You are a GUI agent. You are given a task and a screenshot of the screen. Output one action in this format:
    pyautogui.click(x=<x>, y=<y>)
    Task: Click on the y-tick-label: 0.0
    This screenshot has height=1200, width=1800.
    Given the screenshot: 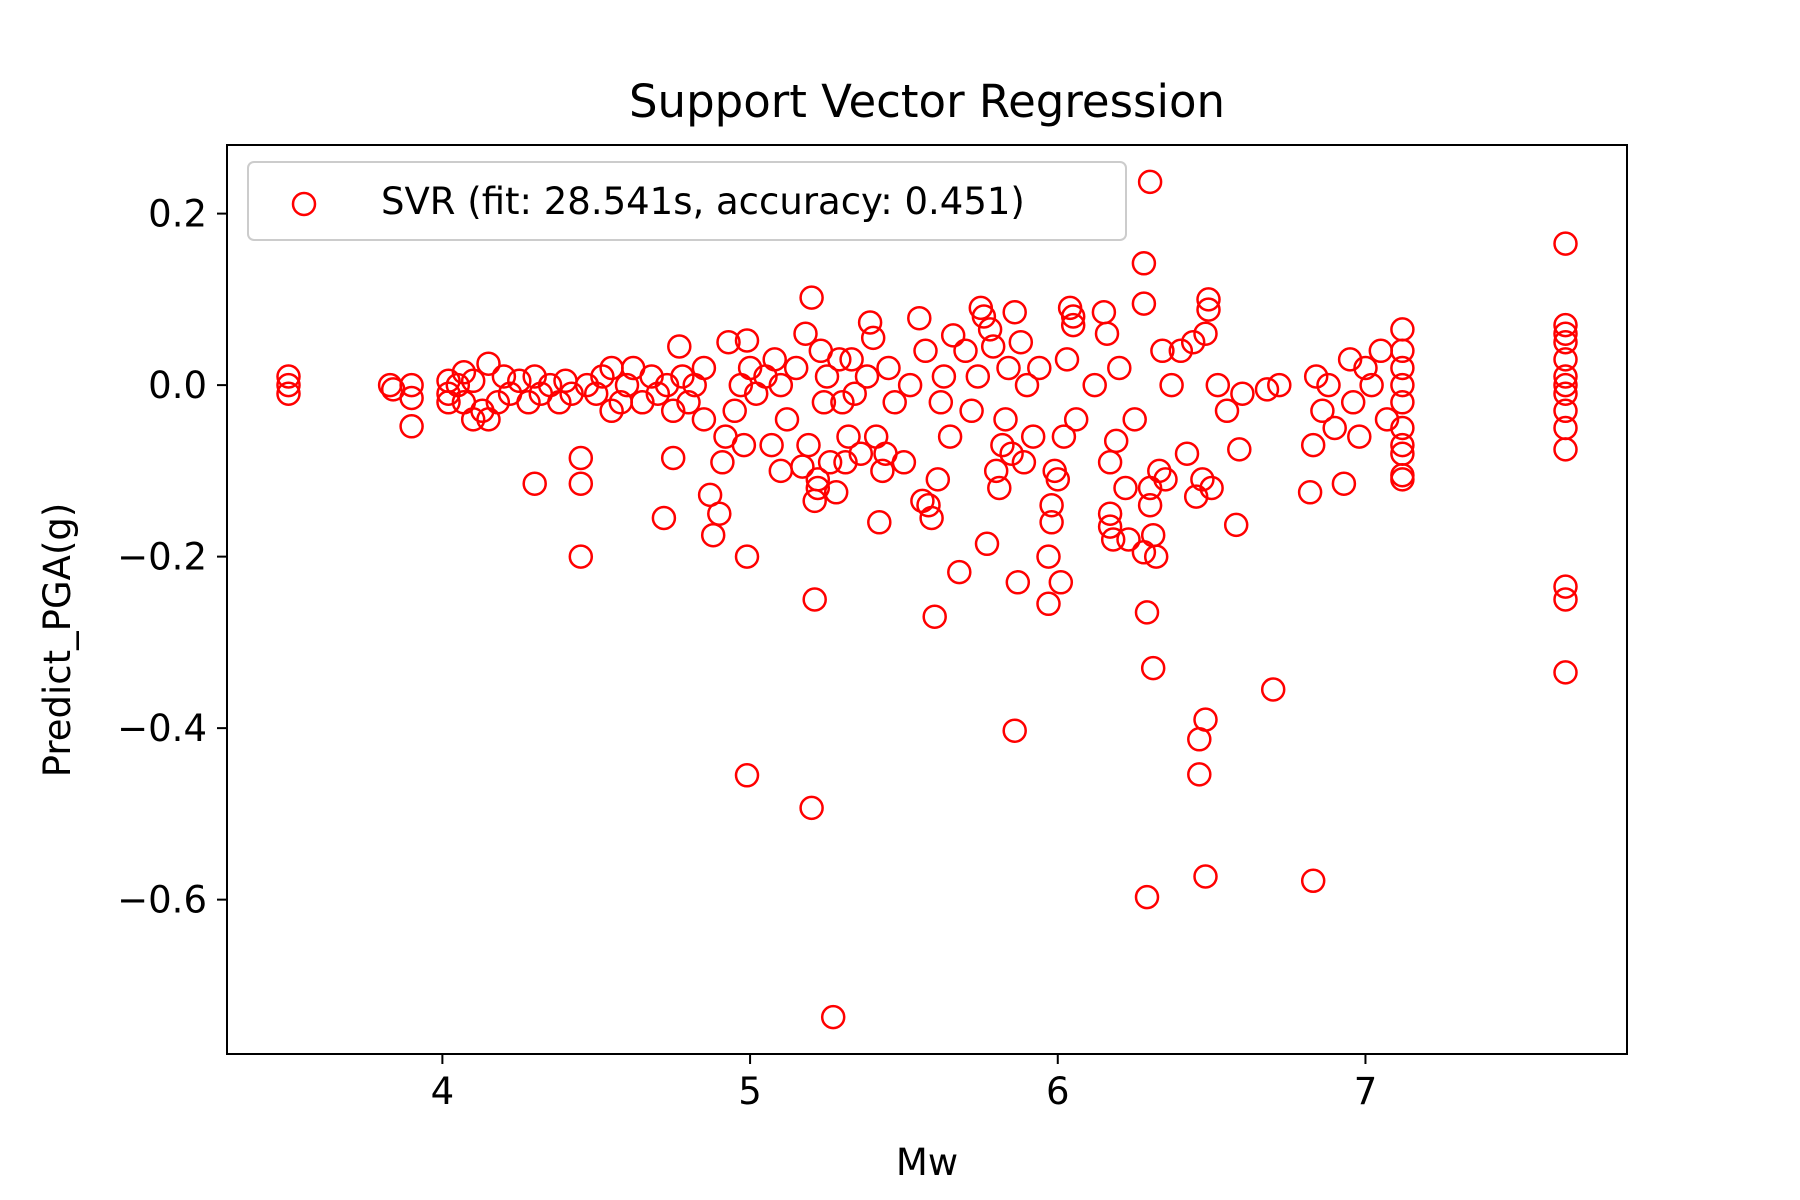 What is the action you would take?
    pyautogui.click(x=177, y=385)
    